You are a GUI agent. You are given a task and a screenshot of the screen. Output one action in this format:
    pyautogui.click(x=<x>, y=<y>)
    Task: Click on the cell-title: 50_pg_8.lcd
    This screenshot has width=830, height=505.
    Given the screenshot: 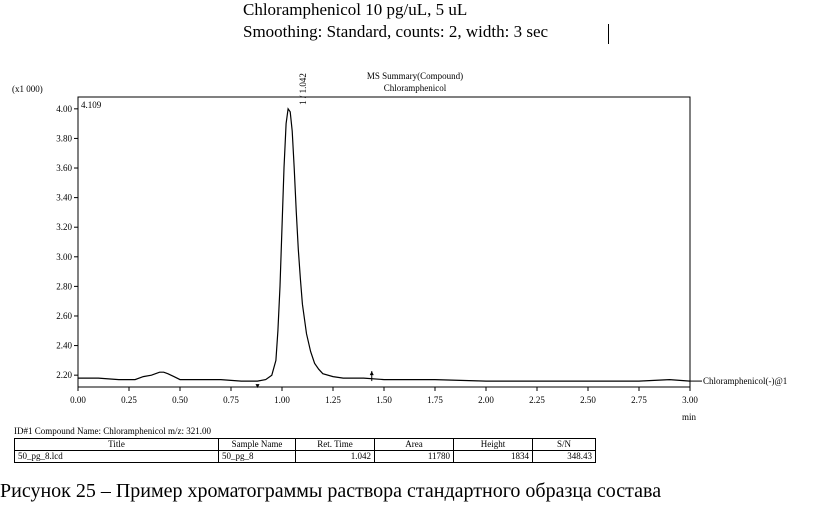 What is the action you would take?
    pyautogui.click(x=116, y=456)
    